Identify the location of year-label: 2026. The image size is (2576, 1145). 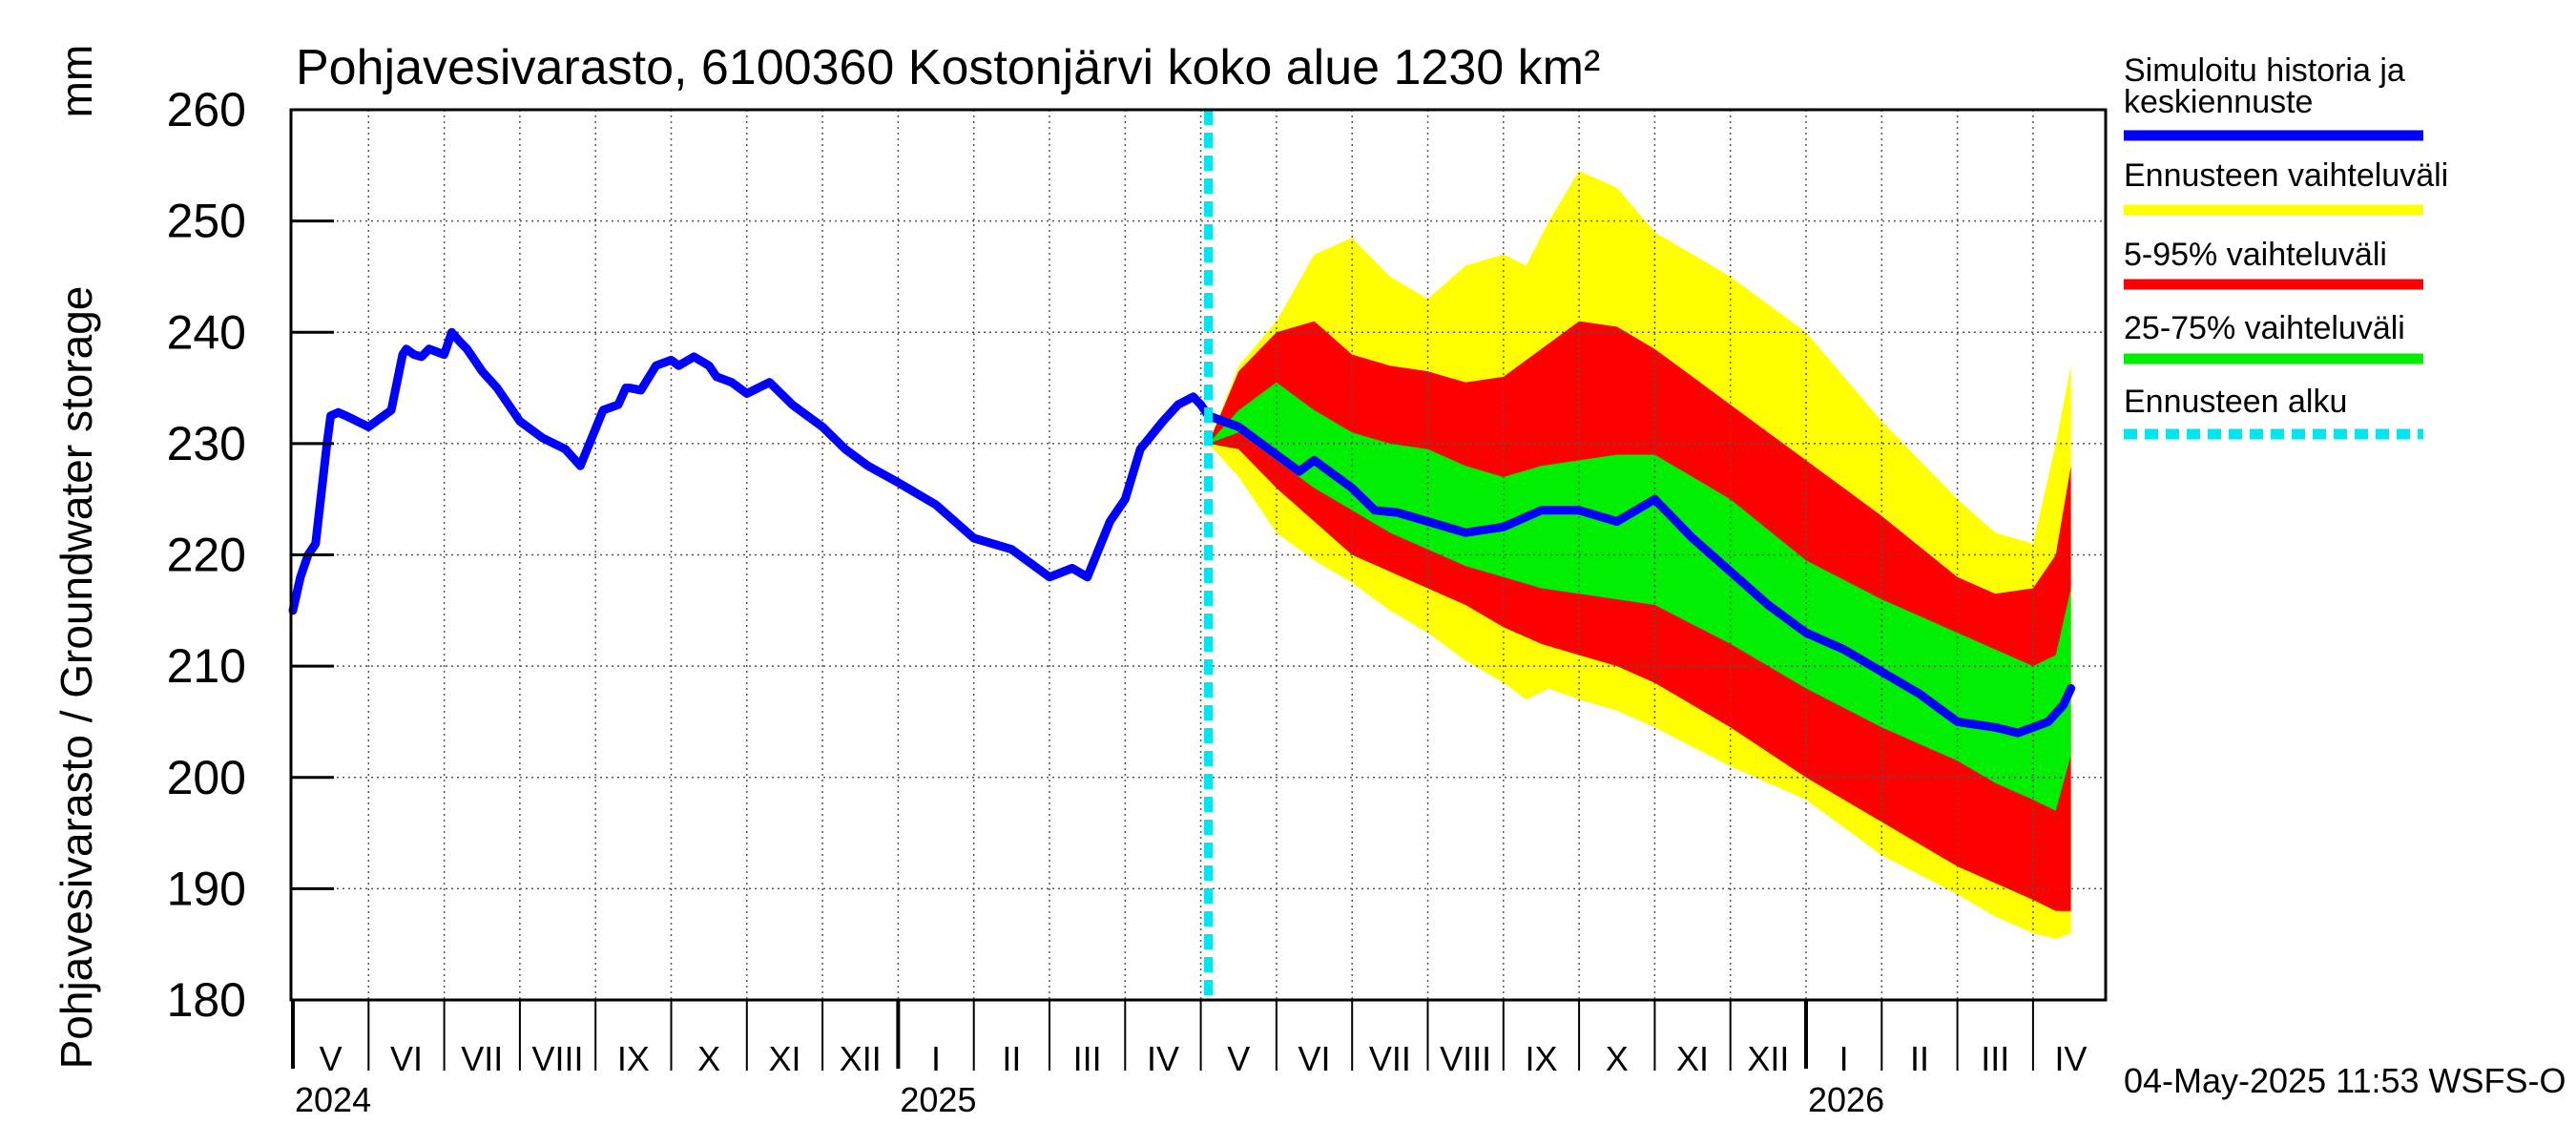
(1846, 1099).